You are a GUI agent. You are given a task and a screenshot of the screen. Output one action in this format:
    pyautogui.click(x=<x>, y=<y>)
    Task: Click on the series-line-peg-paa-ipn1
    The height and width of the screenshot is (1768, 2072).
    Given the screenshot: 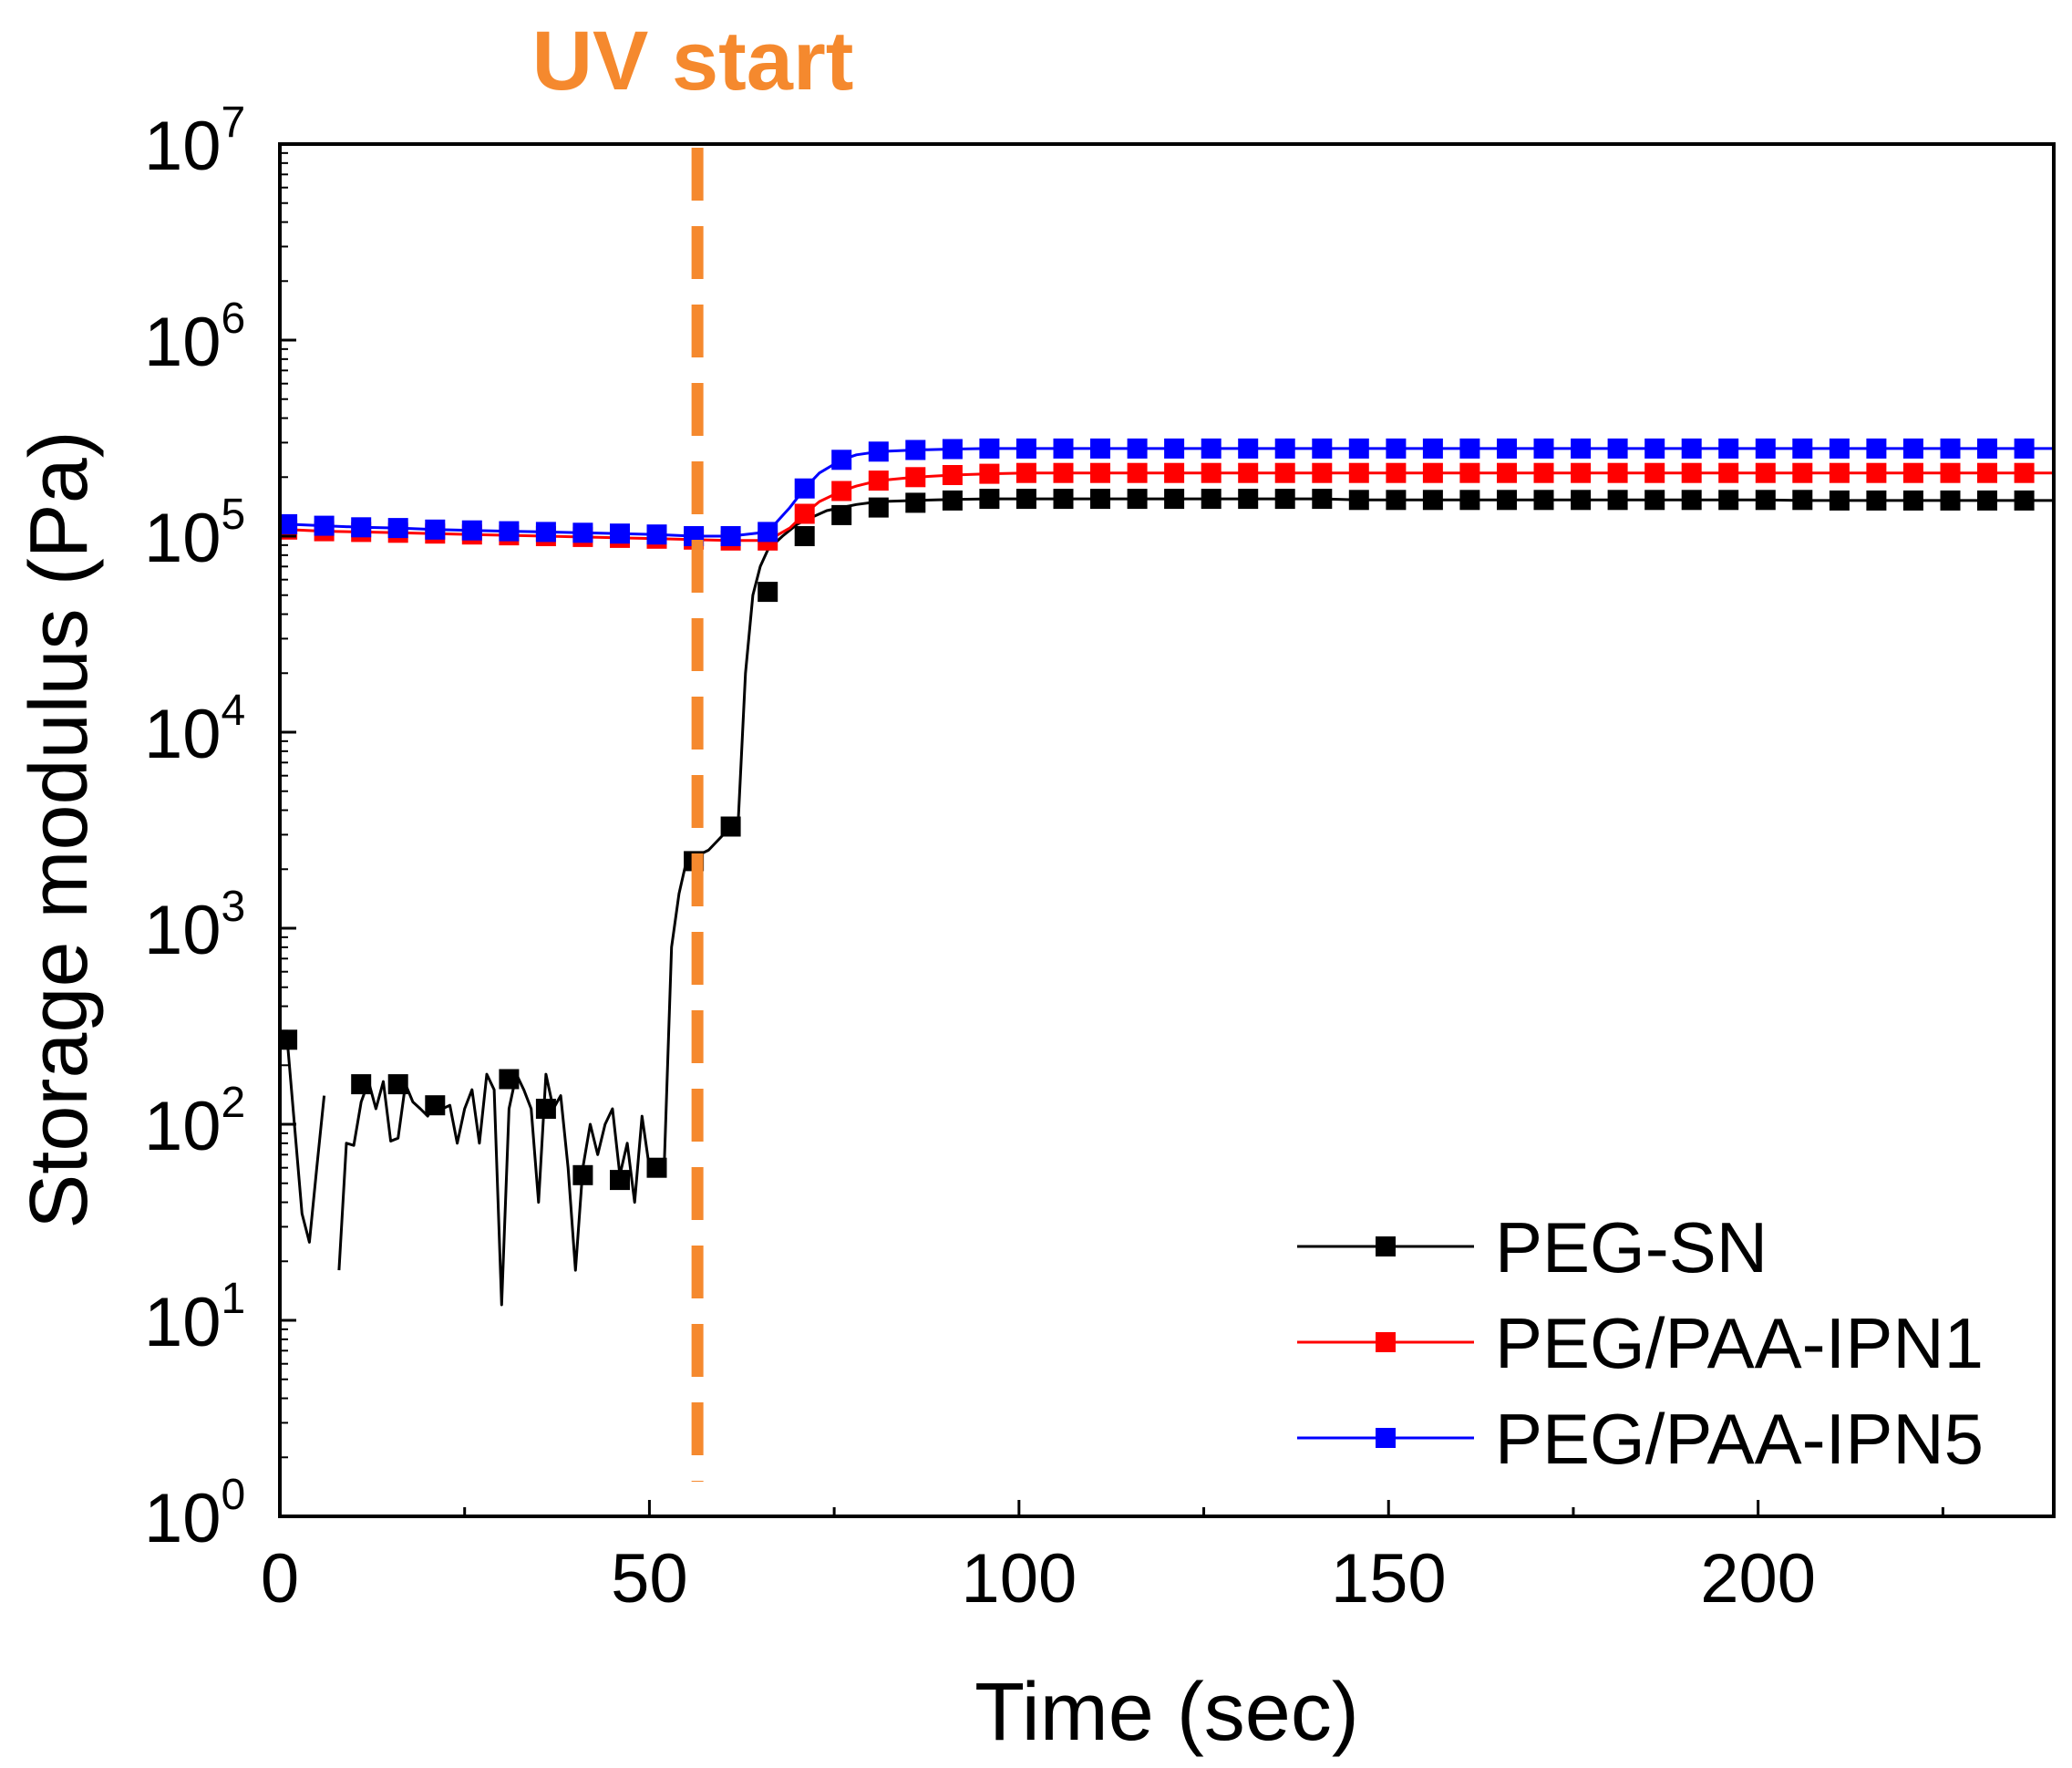 What is the action you would take?
    pyautogui.click(x=1170, y=507)
    